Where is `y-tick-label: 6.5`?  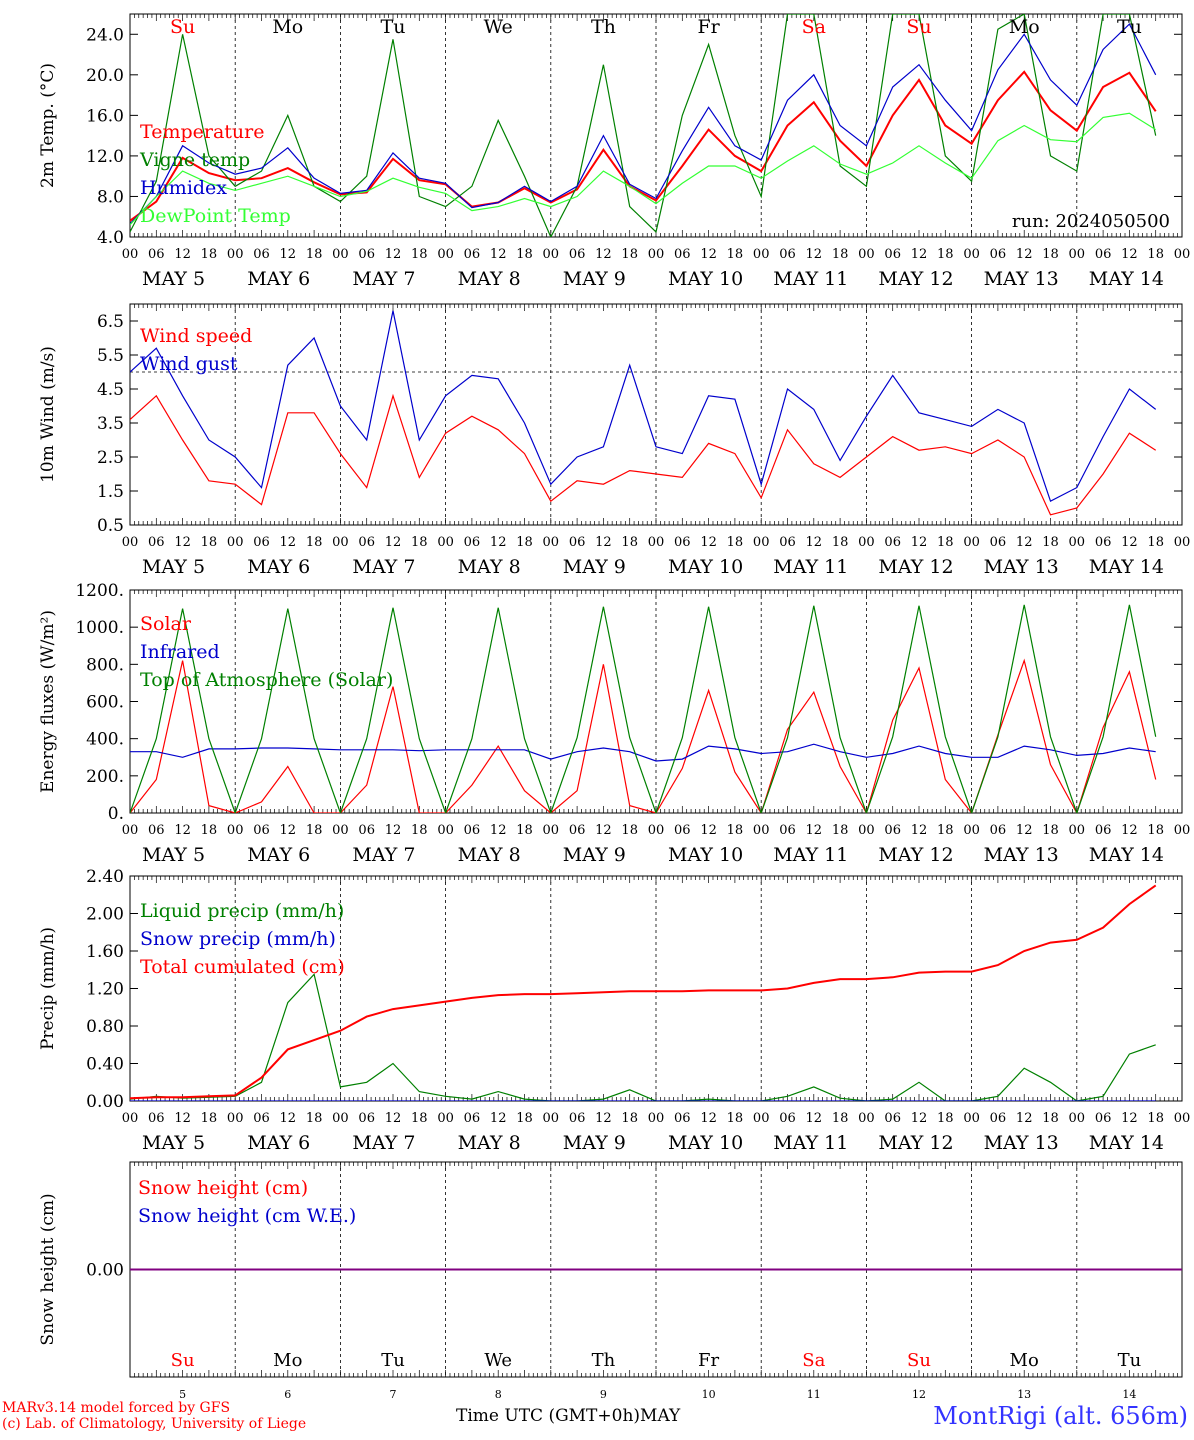
y-tick-label: 6.5 is located at coordinates (110, 322).